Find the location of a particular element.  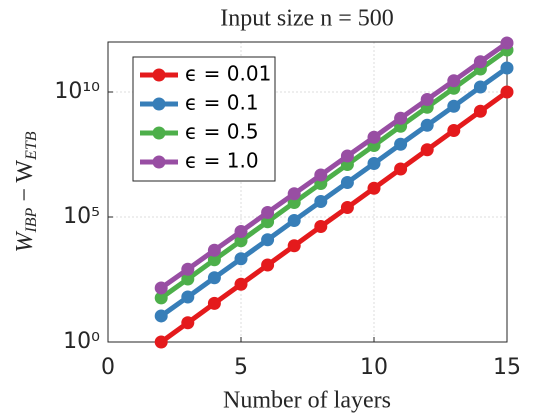

legend-label: ϵ = 1.0 is located at coordinates (222, 161).